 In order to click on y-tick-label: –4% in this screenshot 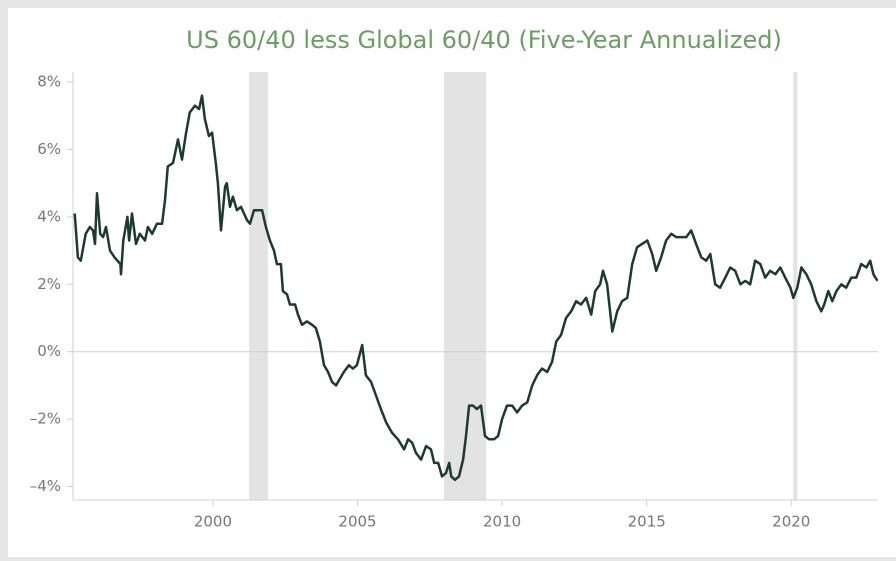, I will do `click(45, 486)`.